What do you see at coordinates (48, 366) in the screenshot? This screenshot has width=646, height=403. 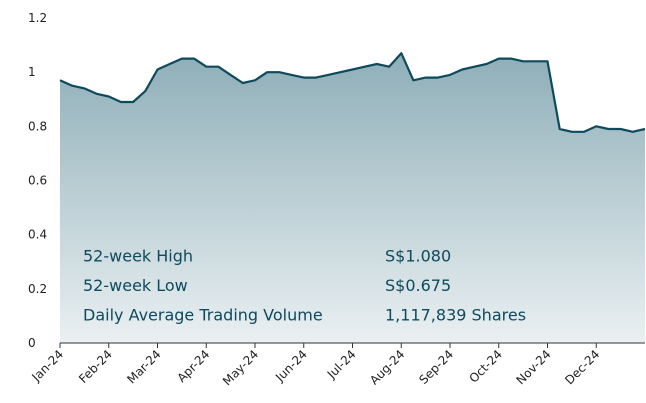 I see `x-tick-label: Jan-24` at bounding box center [48, 366].